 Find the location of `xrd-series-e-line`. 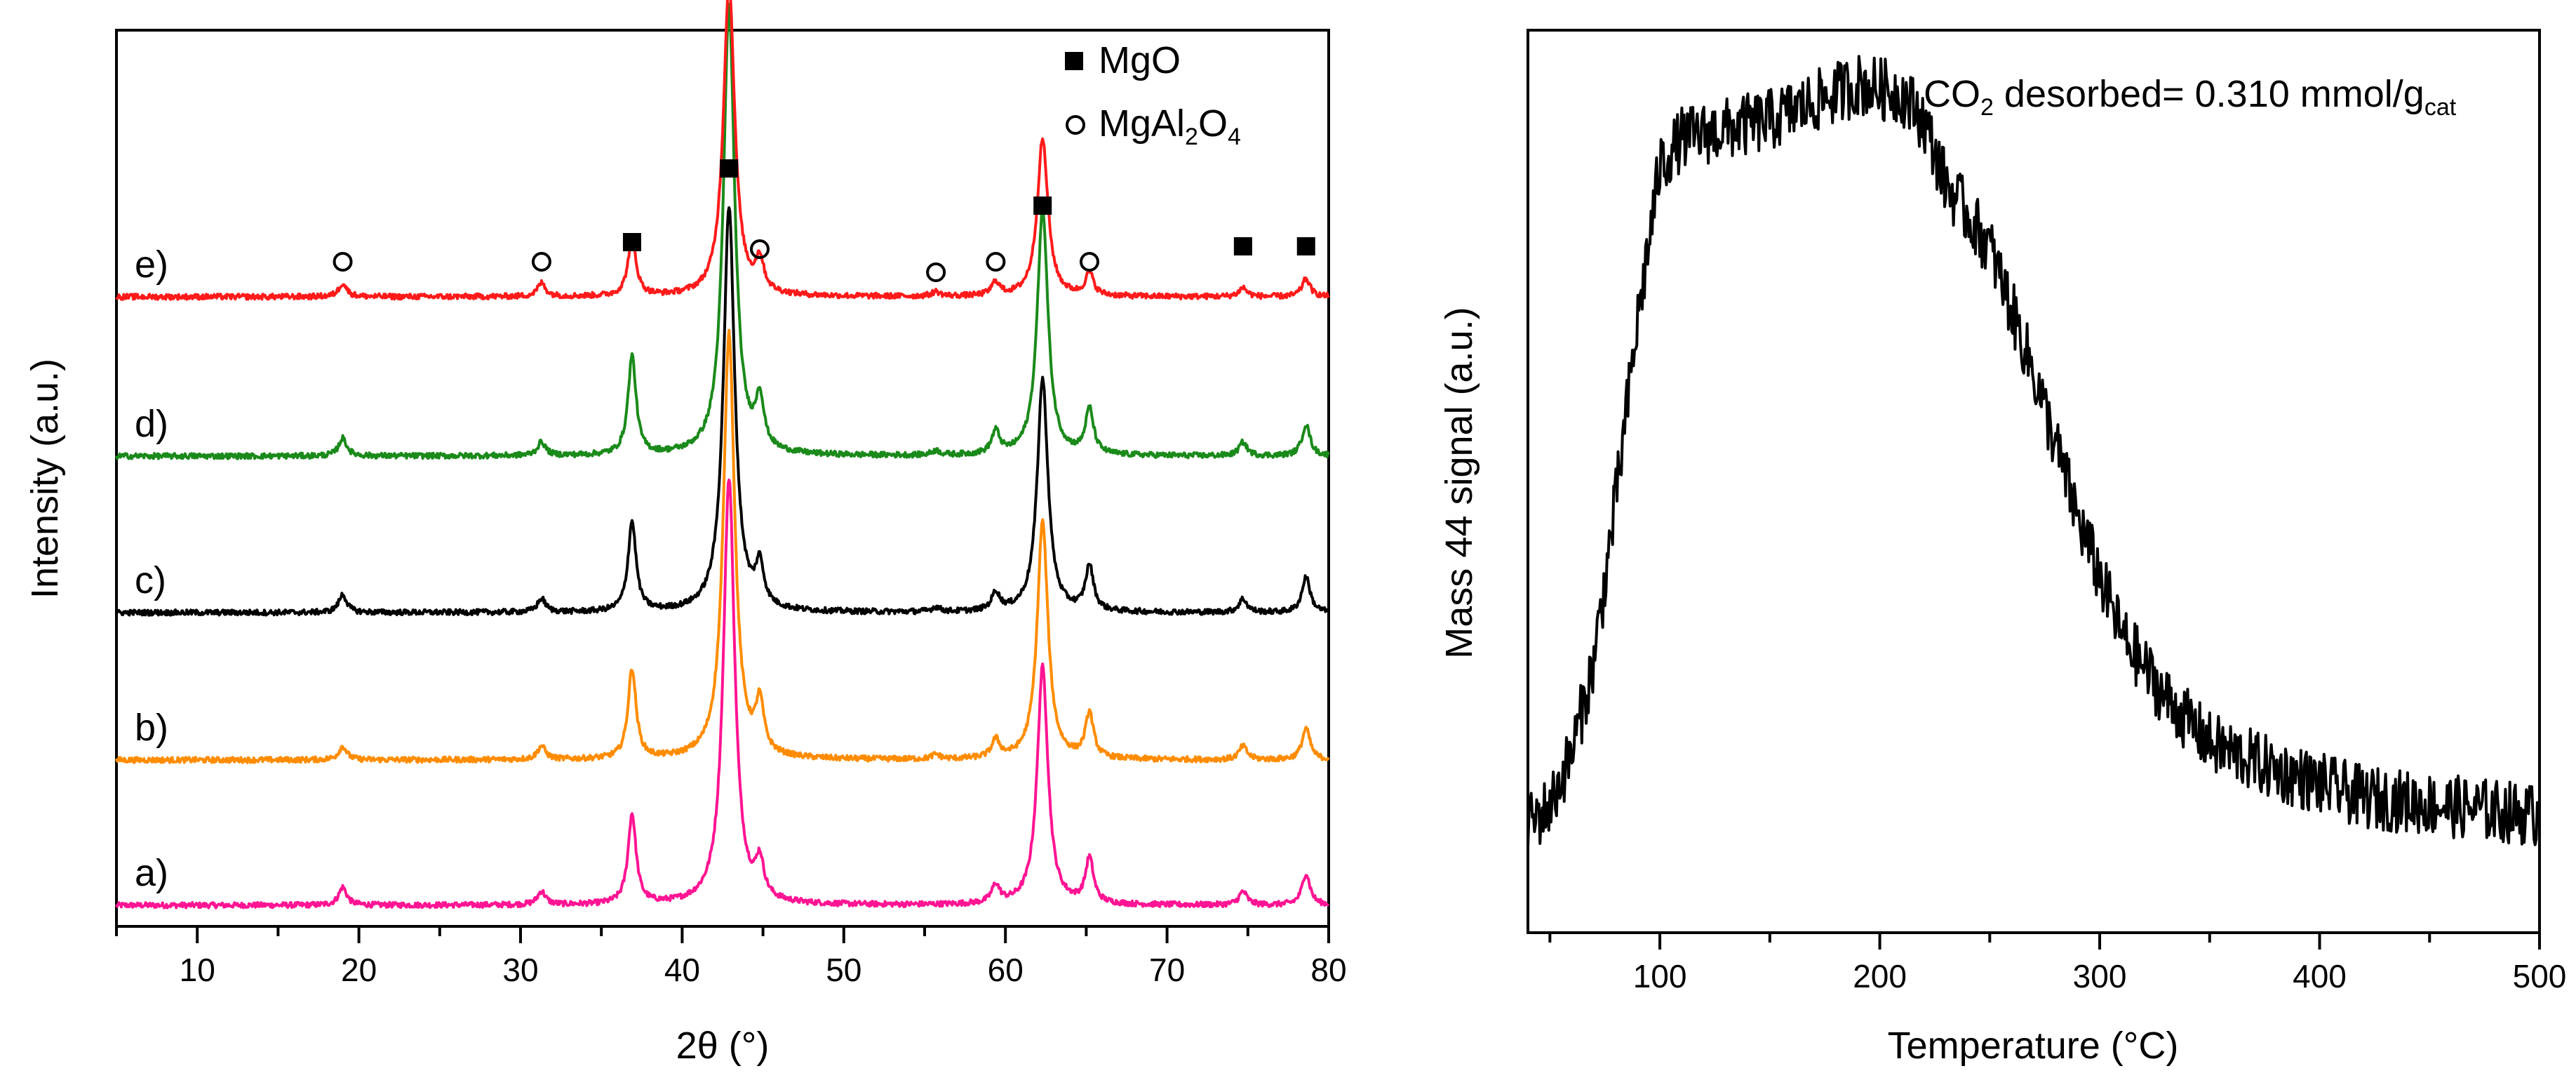

xrd-series-e-line is located at coordinates (723, 151).